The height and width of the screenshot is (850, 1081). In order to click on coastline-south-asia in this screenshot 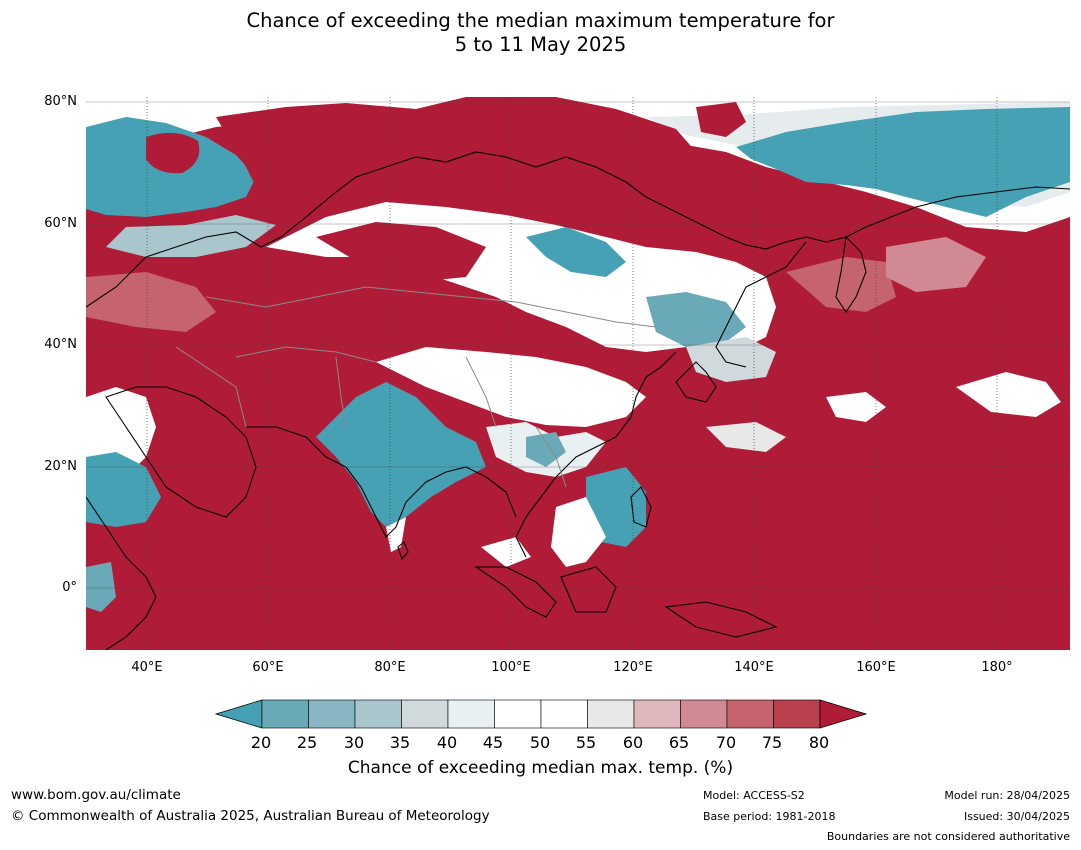, I will do `click(381, 482)`.